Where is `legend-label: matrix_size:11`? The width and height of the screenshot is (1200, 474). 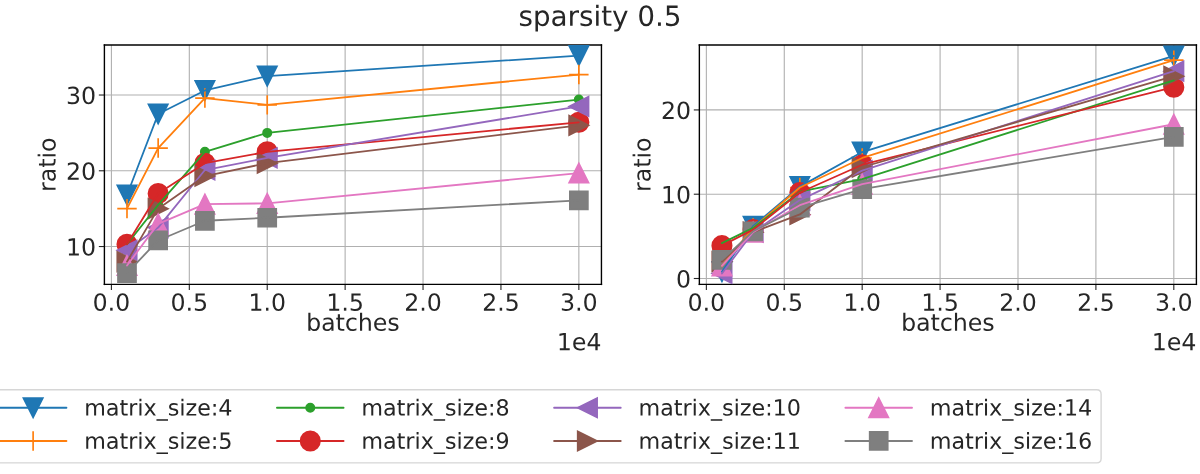 legend-label: matrix_size:11 is located at coordinates (719, 442).